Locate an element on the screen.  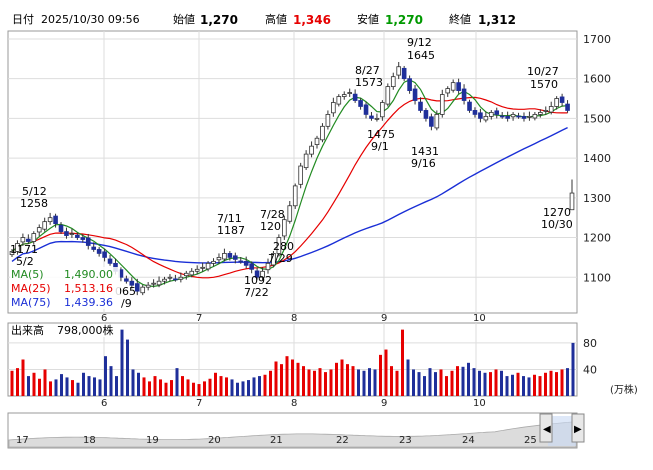
datetime-value: 2025/10/30 09:56 is located at coordinates (90, 19).